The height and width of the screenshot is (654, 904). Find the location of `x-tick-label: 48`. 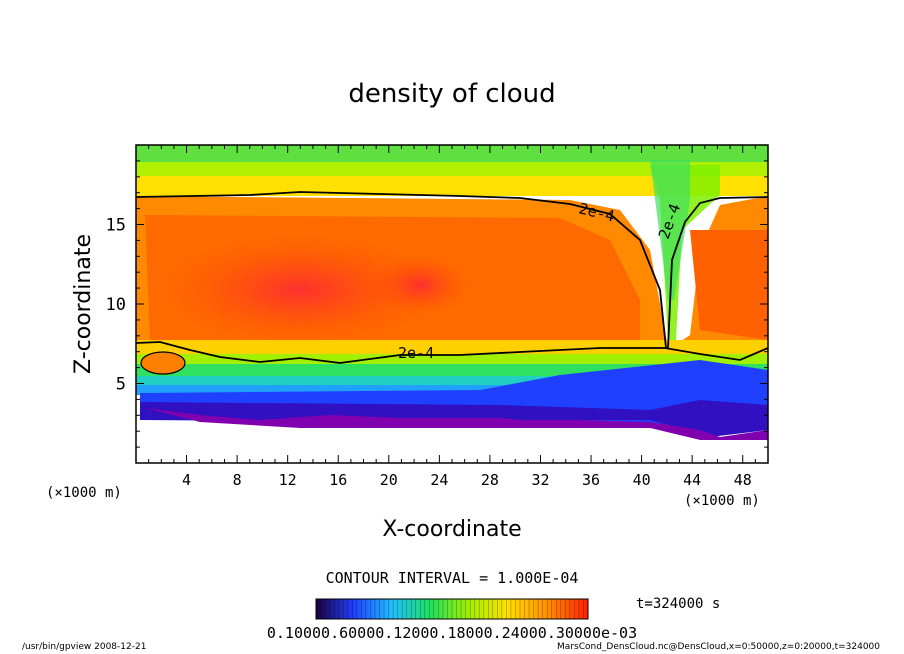

x-tick-label: 48 is located at coordinates (743, 480).